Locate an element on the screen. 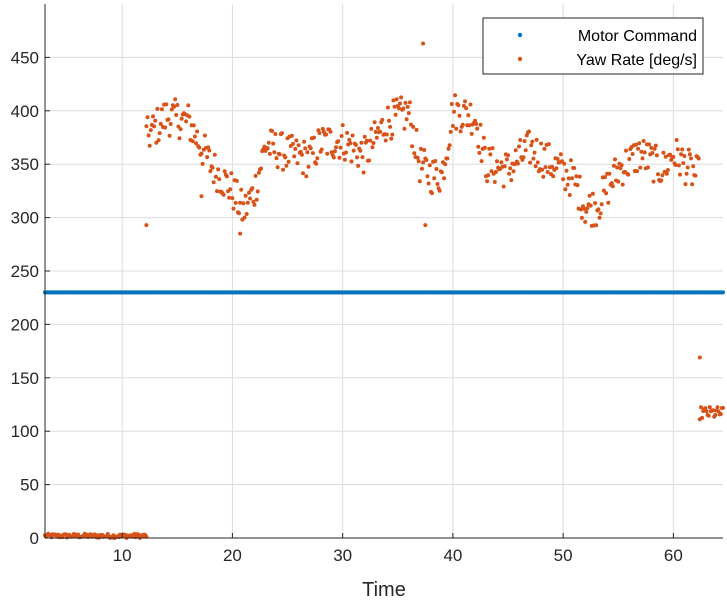 This screenshot has height=601, width=727. x-tick-label: 60 is located at coordinates (673, 555).